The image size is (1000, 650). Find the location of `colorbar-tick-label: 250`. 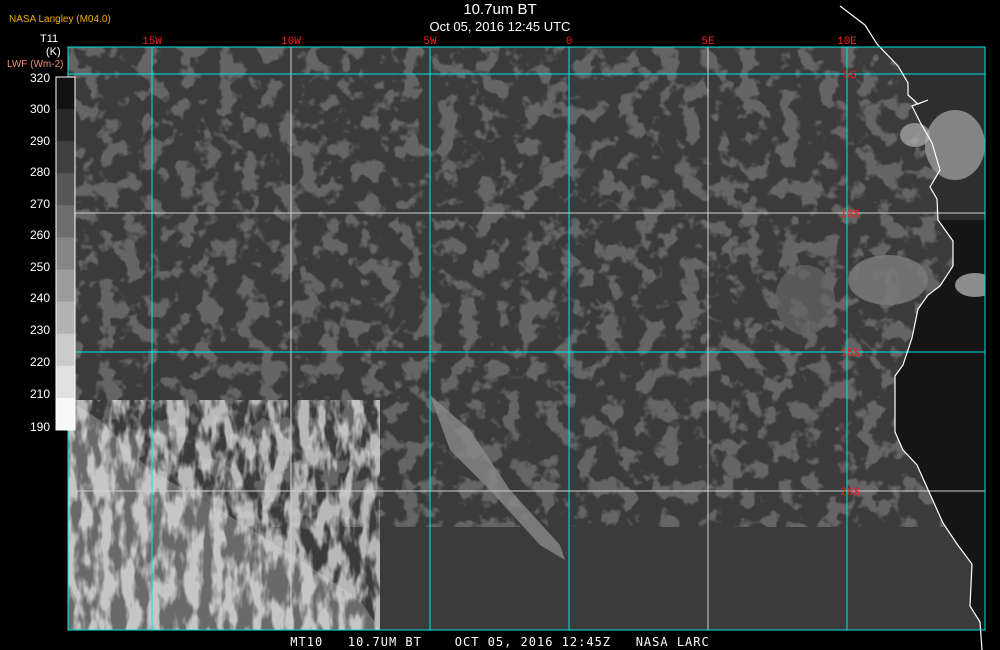

colorbar-tick-label: 250 is located at coordinates (39, 267).